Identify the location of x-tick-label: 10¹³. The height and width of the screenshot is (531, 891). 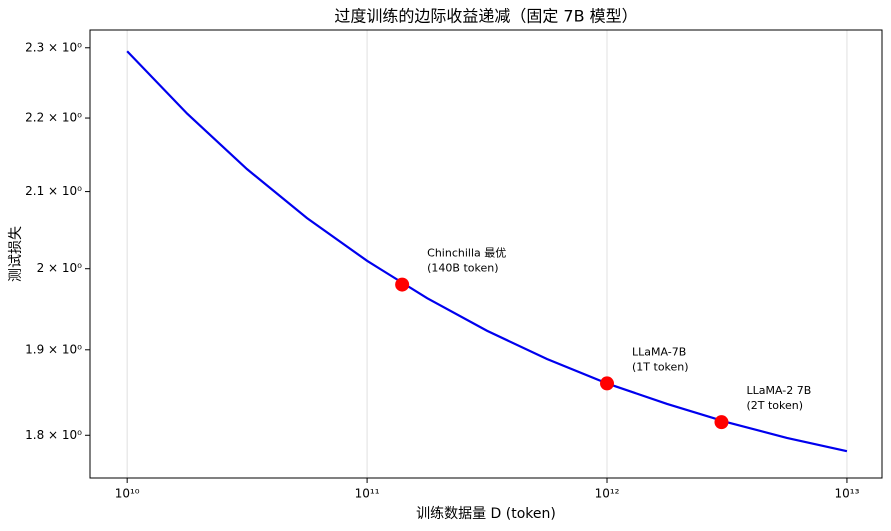
(846, 494).